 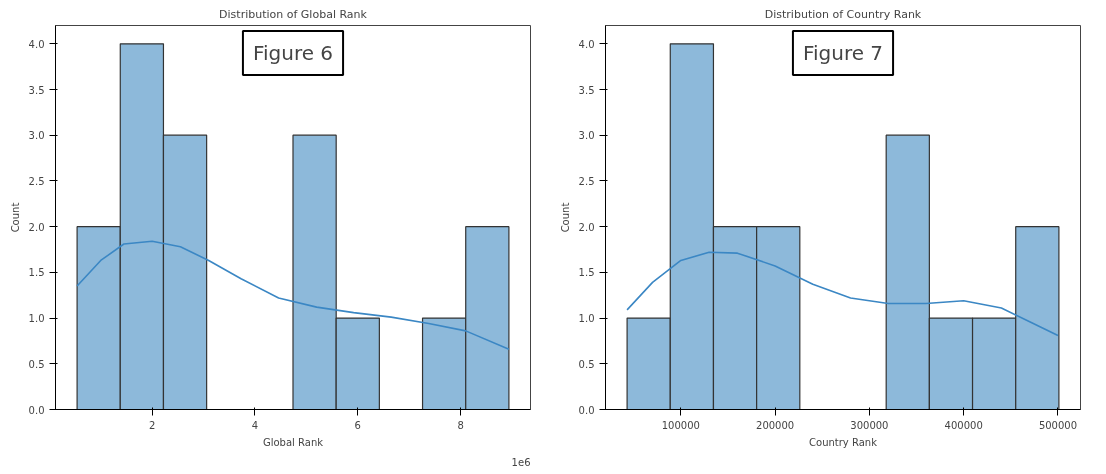 I want to click on text: 1e6, so click(x=521, y=462).